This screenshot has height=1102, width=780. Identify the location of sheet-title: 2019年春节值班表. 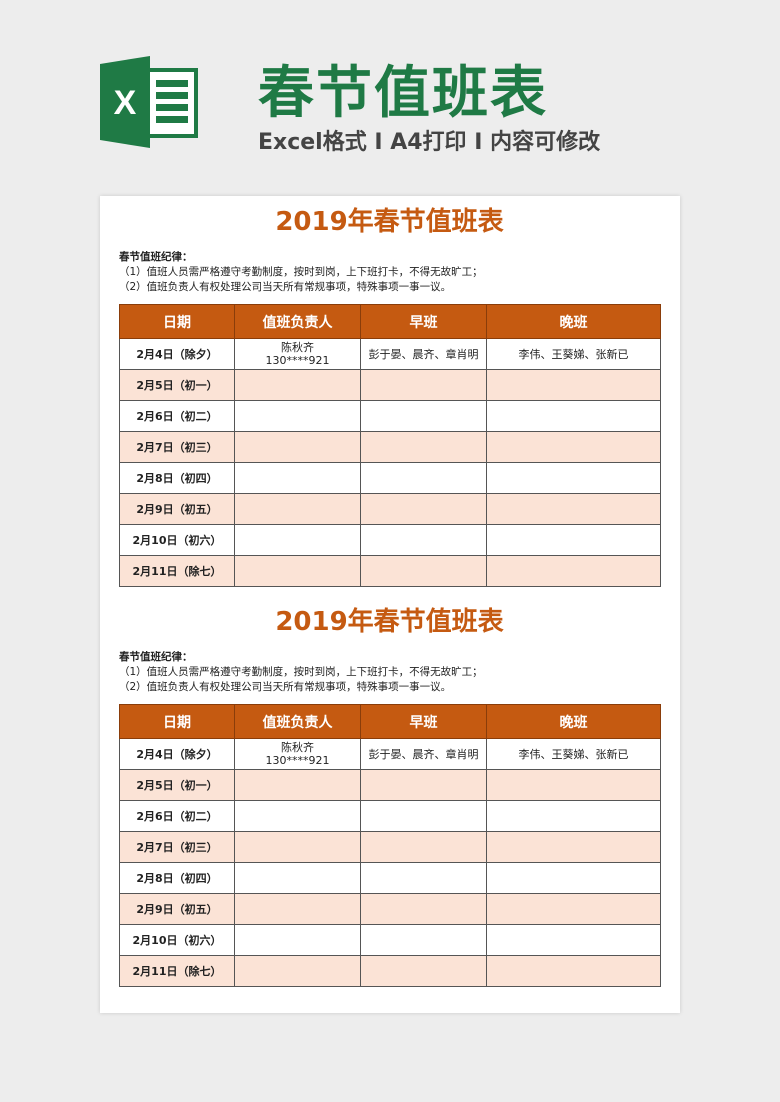
(389, 622).